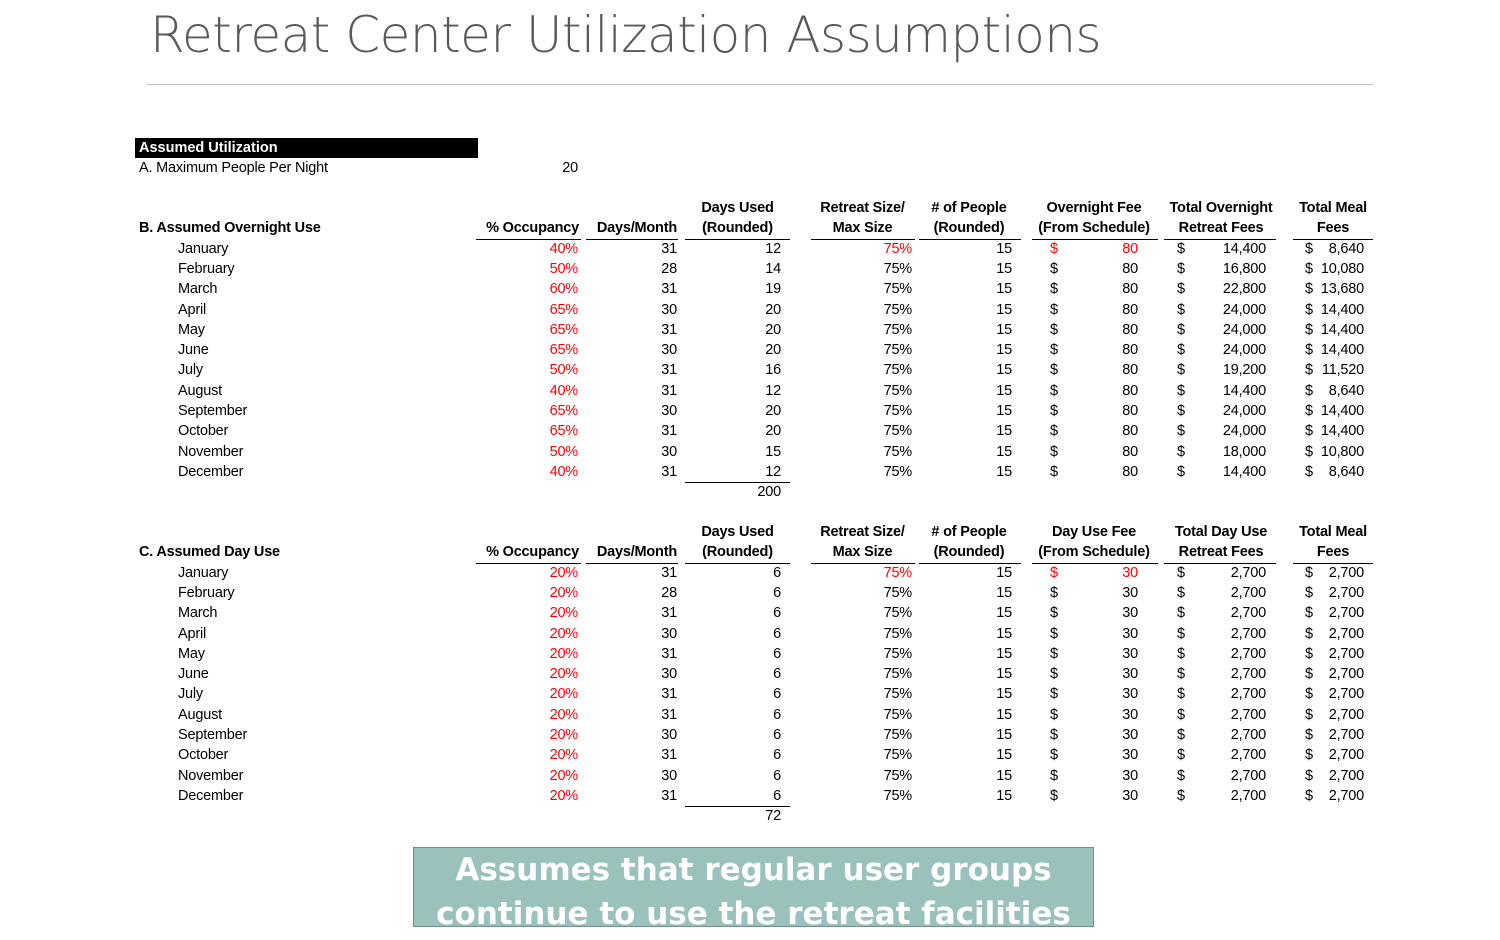 This screenshot has height=940, width=1500. Describe the element at coordinates (737, 807) in the screenshot. I see `dayuse-total-rule` at that location.